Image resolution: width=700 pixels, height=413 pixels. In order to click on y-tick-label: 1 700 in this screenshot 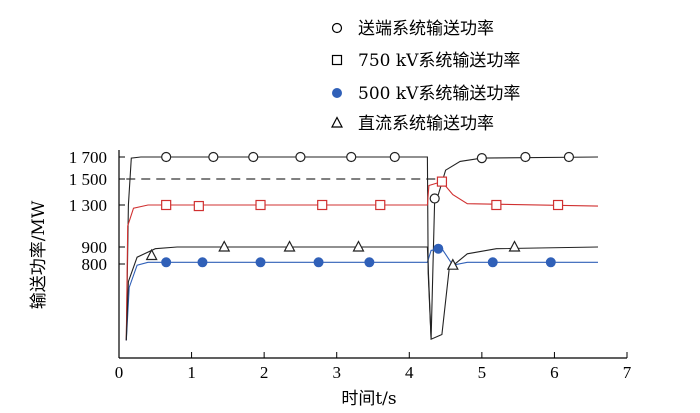, I will do `click(88, 157)`.